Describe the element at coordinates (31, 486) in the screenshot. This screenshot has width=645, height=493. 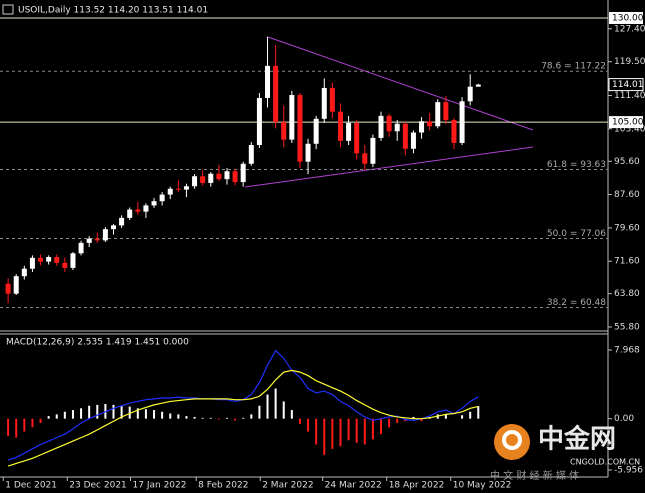
I see `x-tick-label: 1 Dec 2021` at that location.